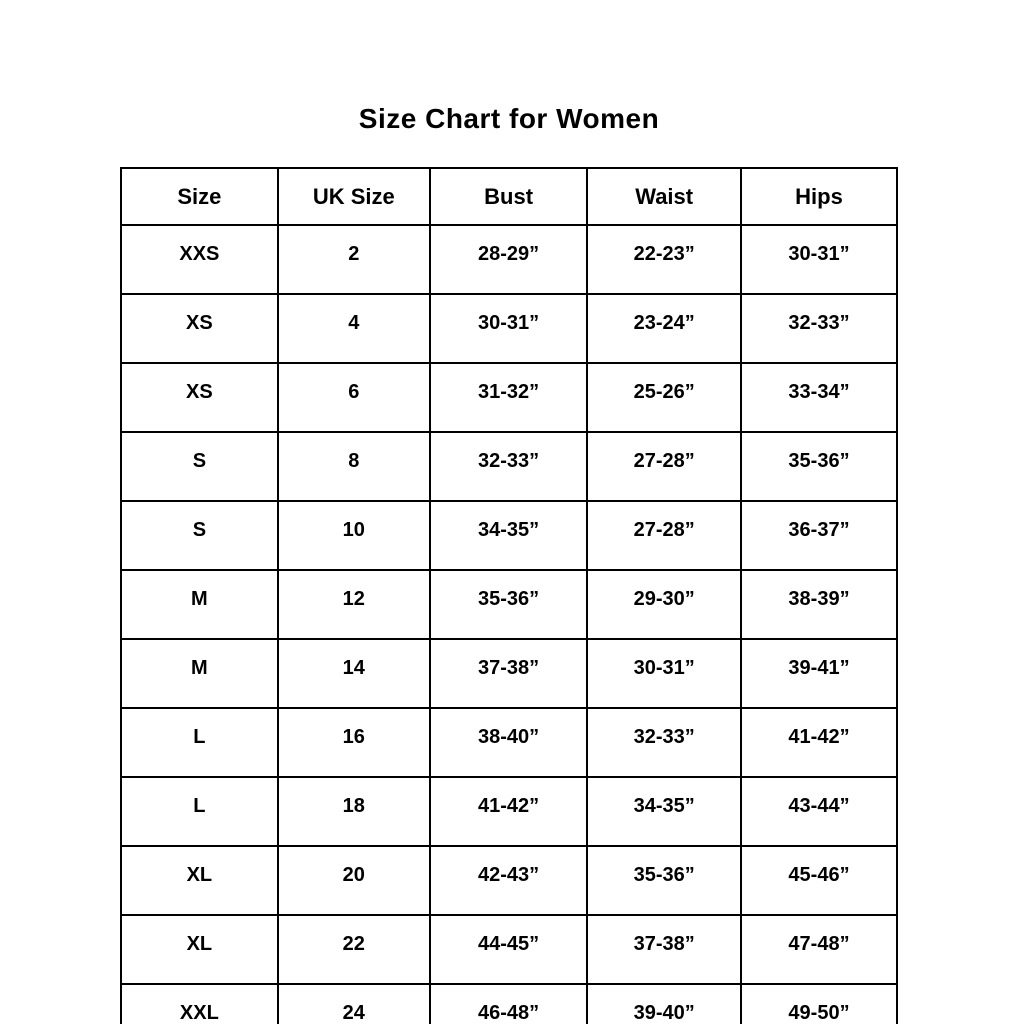  Describe the element at coordinates (664, 1003) in the screenshot. I see `table-cell: 39-40”` at that location.